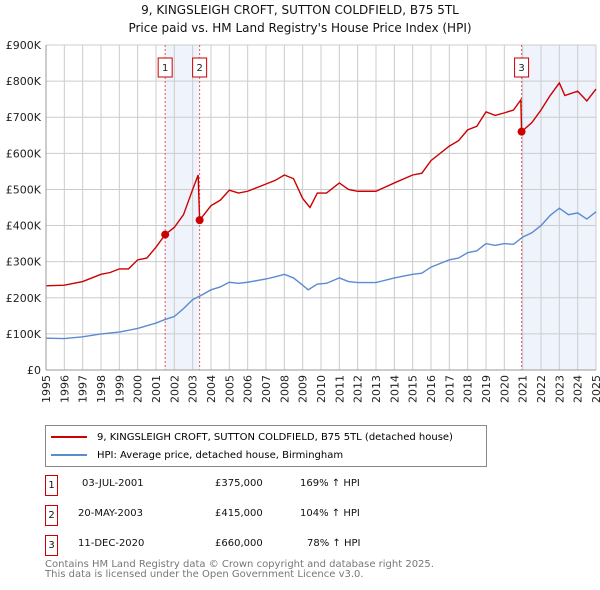  I want to click on sale-label: 1, so click(165, 68).